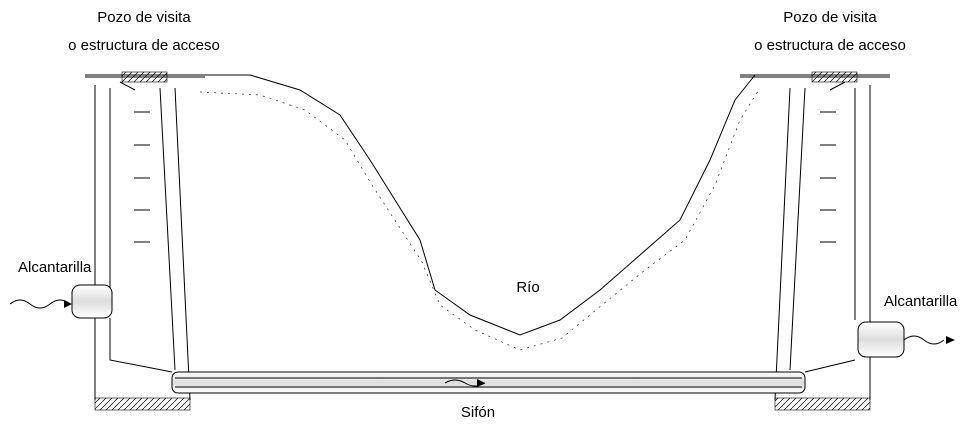  Describe the element at coordinates (906, 339) in the screenshot. I see `right-sewer-pipe` at that location.